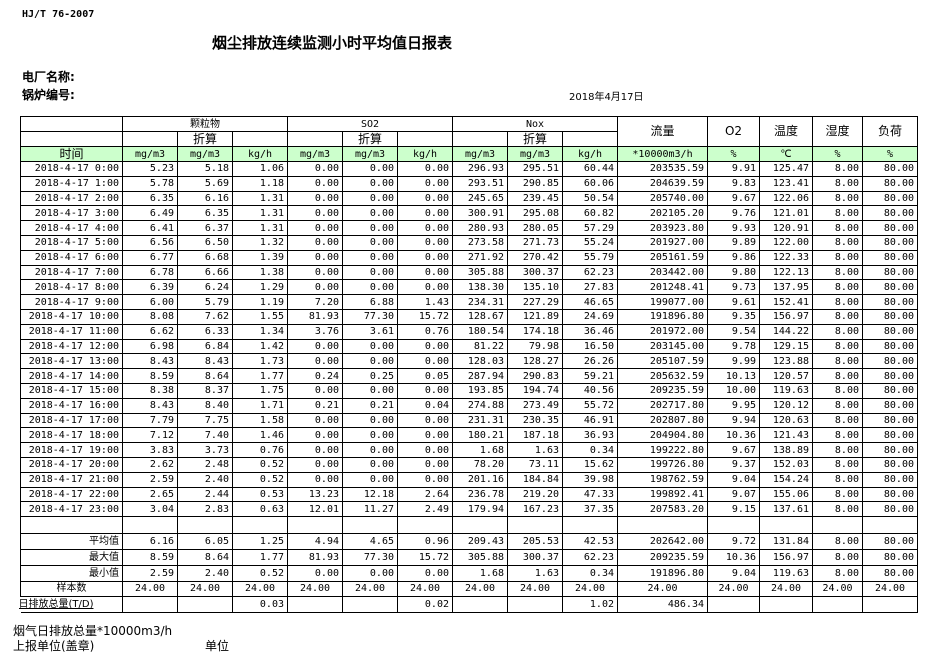  Describe the element at coordinates (425, 331) in the screenshot. I see `value-cell: 0.76` at that location.